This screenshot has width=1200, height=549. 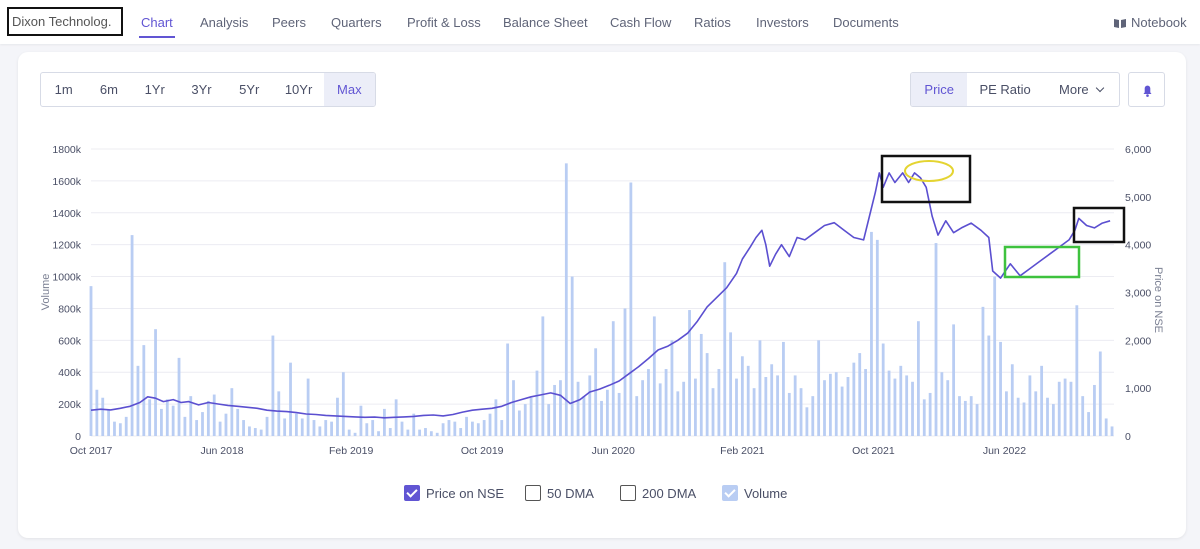 What do you see at coordinates (70, 309) in the screenshot?
I see `left-tick-label: 800k` at bounding box center [70, 309].